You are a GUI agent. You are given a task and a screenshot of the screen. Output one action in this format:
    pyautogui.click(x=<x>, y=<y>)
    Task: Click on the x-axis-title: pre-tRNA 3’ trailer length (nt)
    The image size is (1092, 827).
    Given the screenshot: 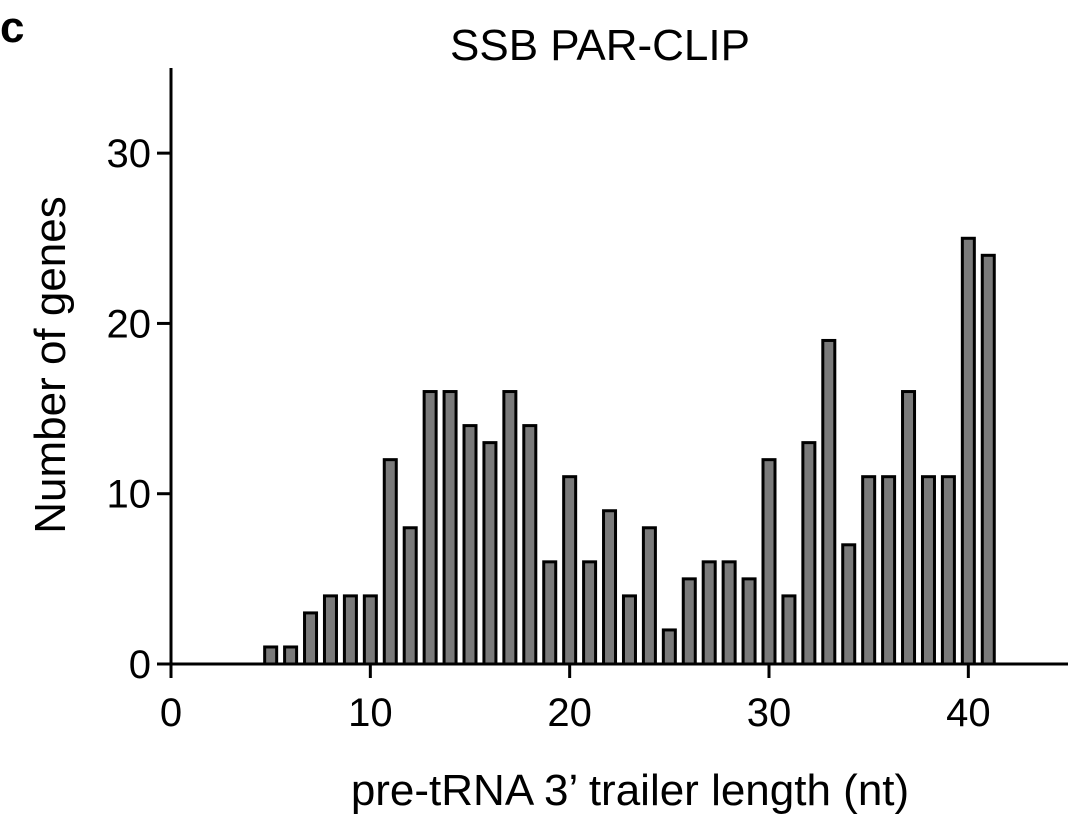 What is the action you would take?
    pyautogui.click(x=630, y=790)
    